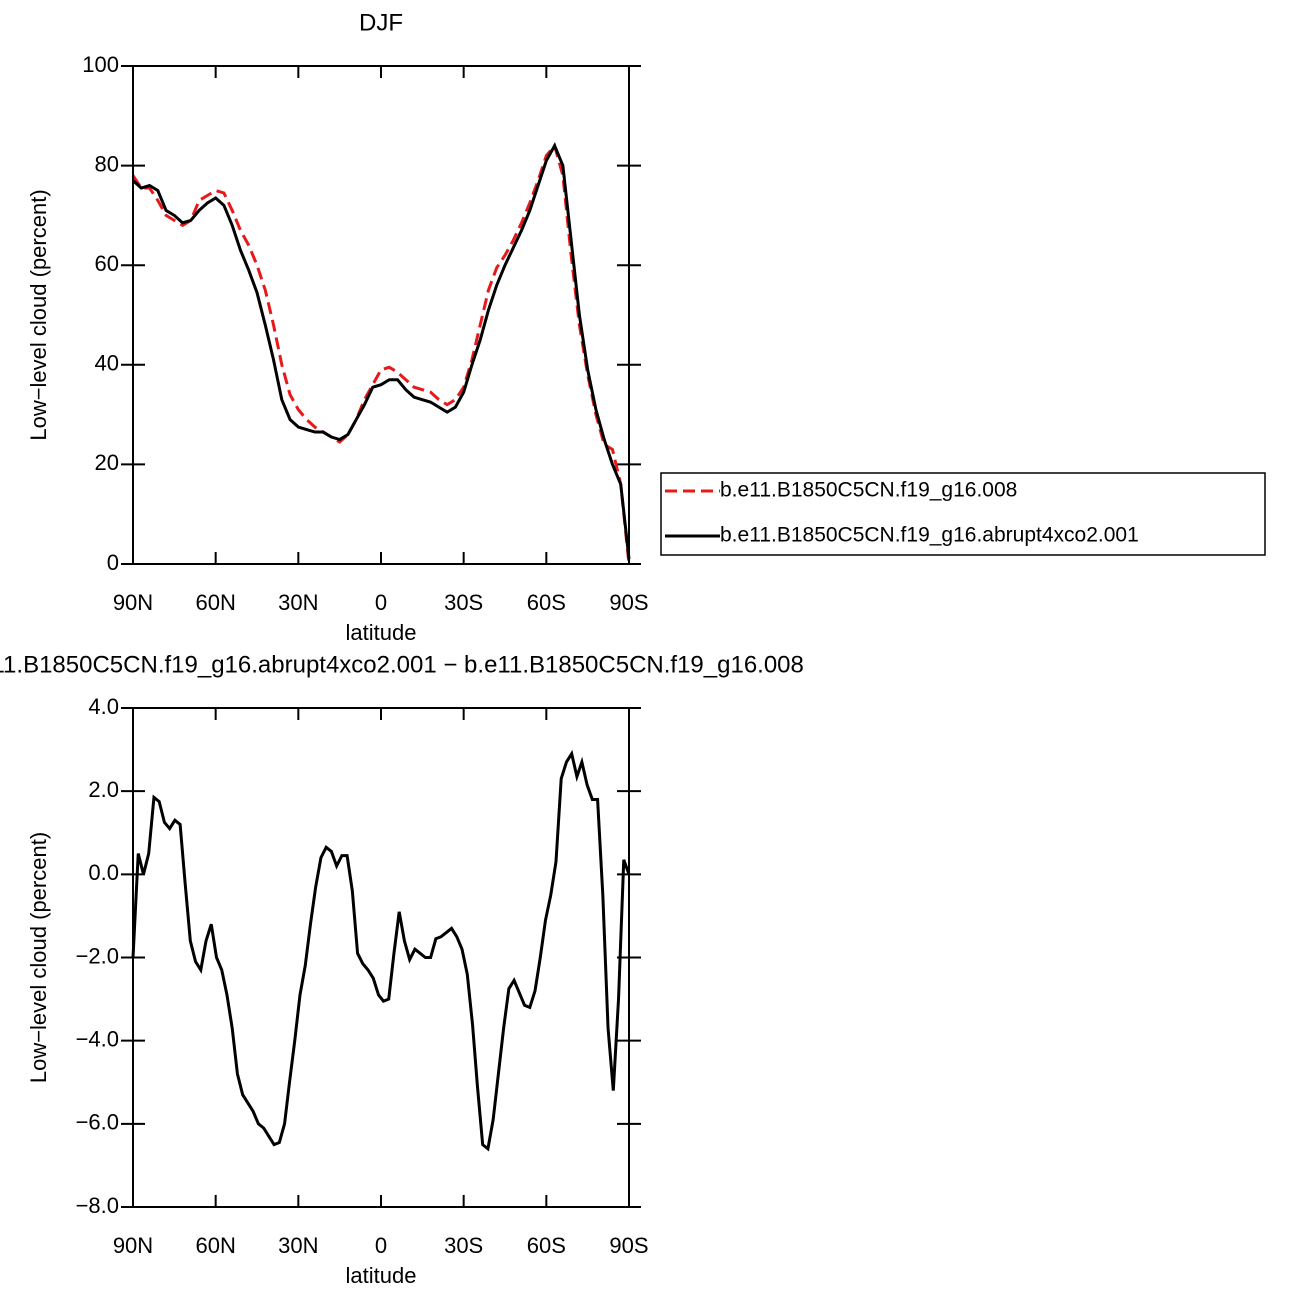  I want to click on y-tick-label: −2.0, so click(97, 955).